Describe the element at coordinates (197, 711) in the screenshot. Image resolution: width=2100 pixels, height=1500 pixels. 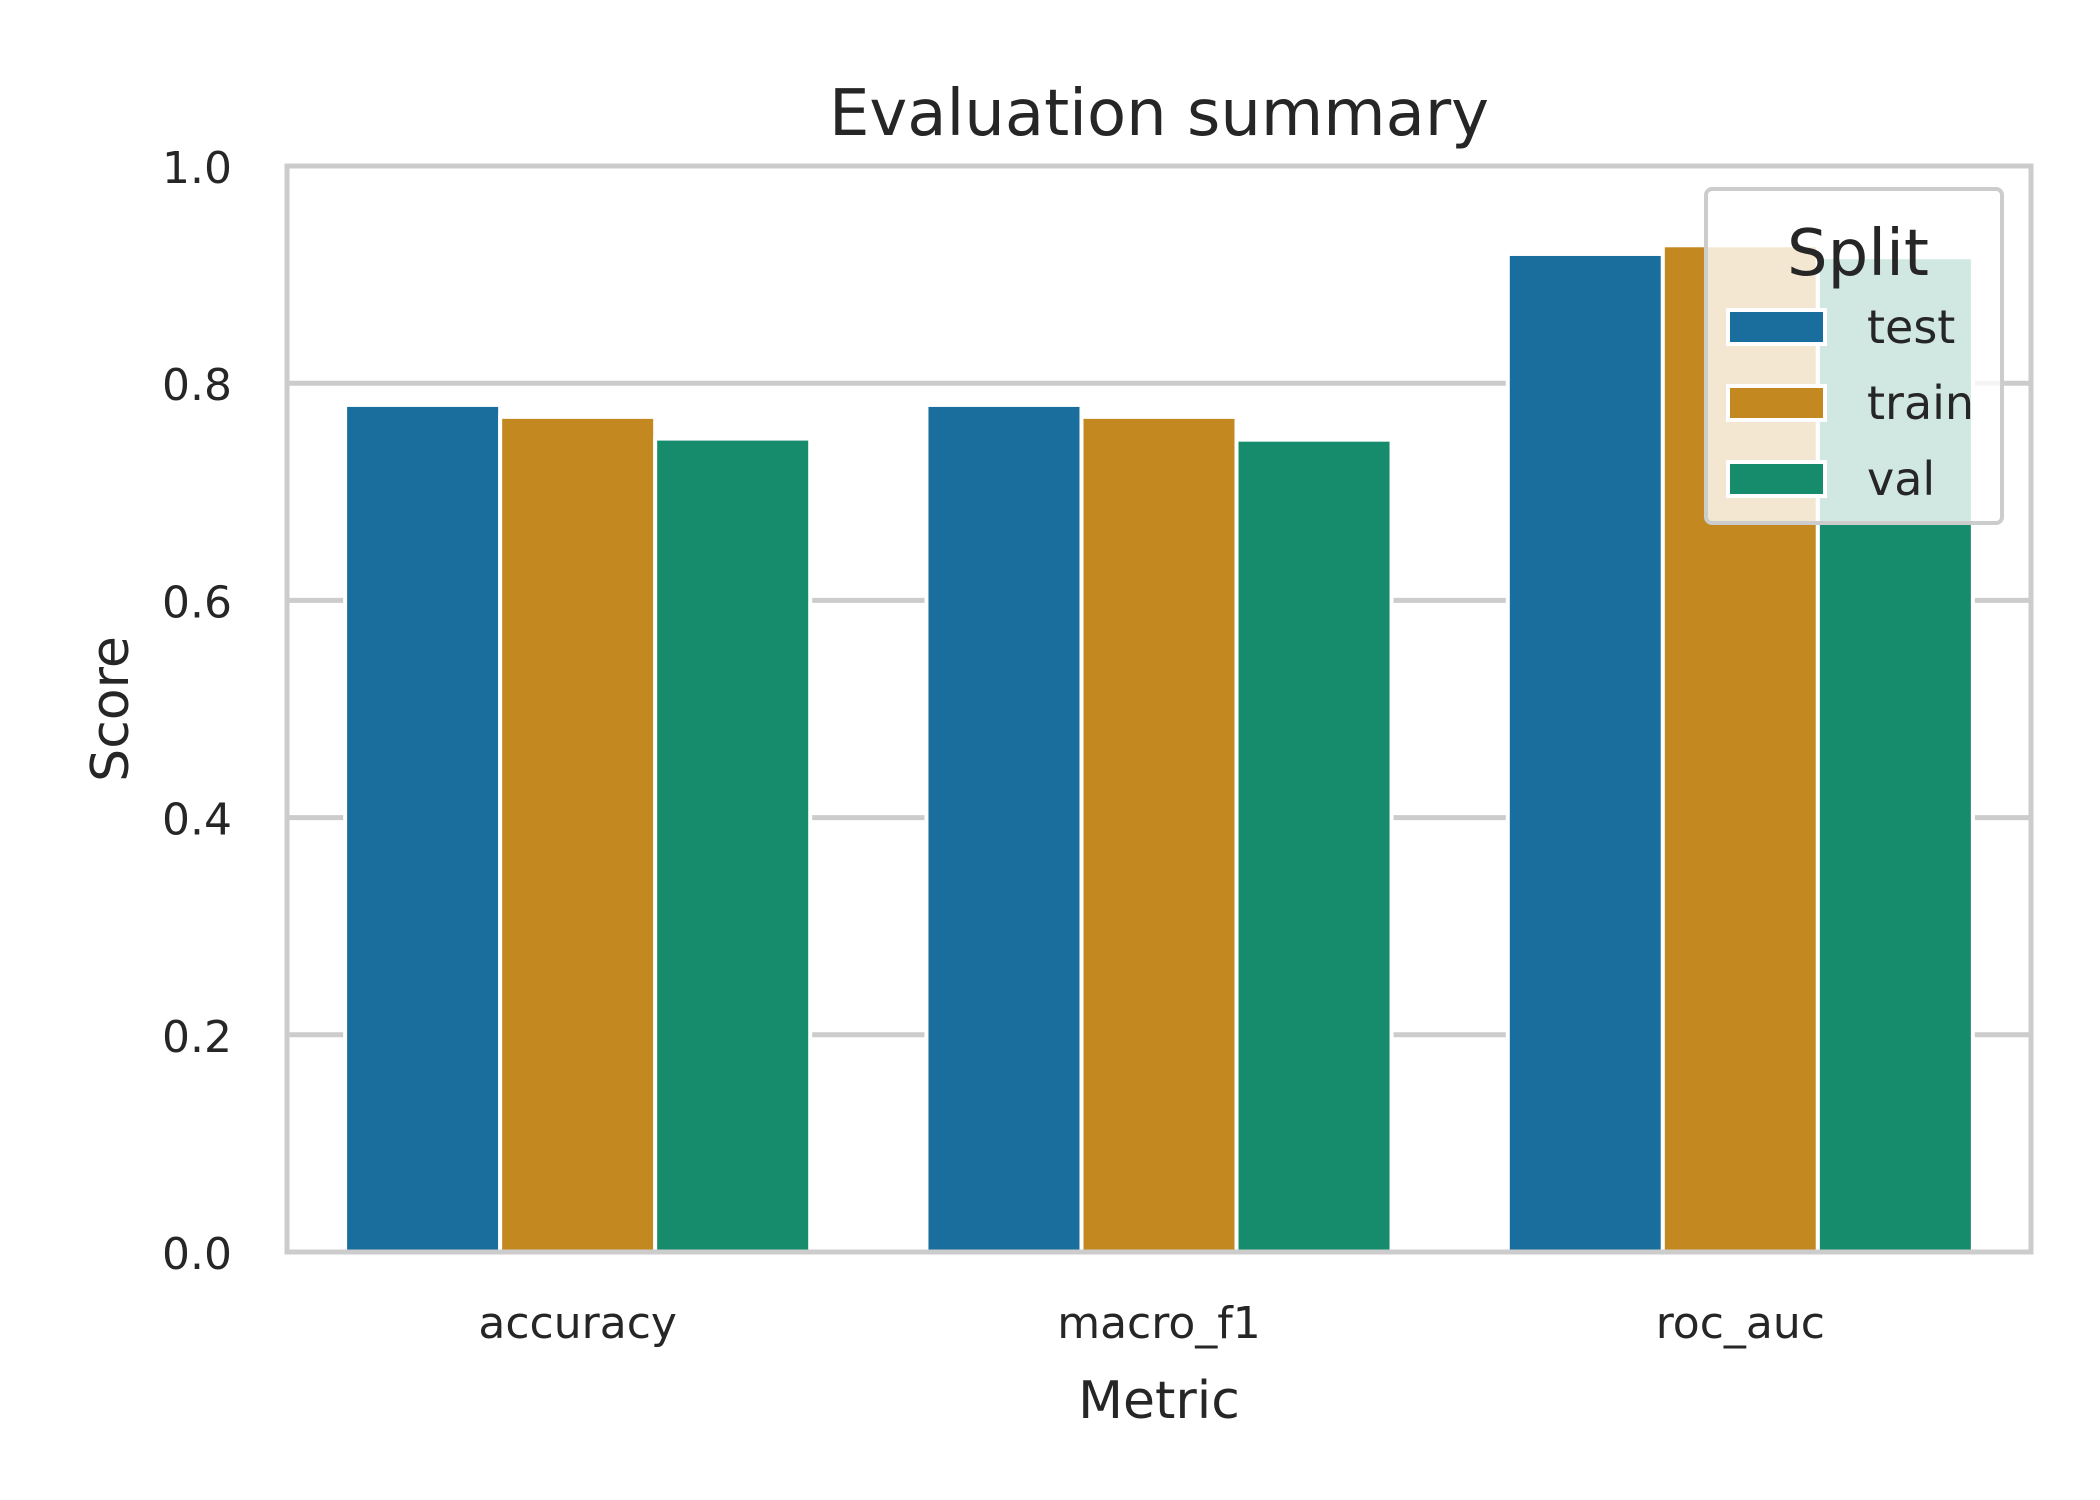
I see `y-tick-labels: 0.0 0.2 0.4 0.6 0.8 1.0` at that location.